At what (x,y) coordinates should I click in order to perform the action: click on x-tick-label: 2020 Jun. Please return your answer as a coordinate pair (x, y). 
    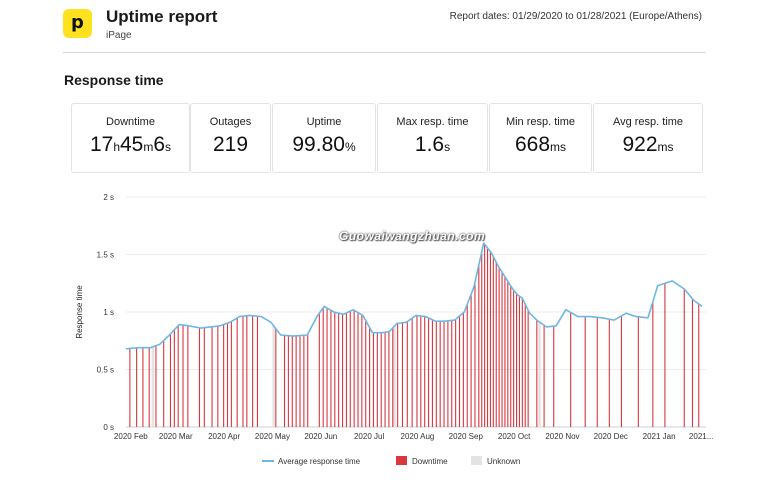
    Looking at the image, I should click on (320, 436).